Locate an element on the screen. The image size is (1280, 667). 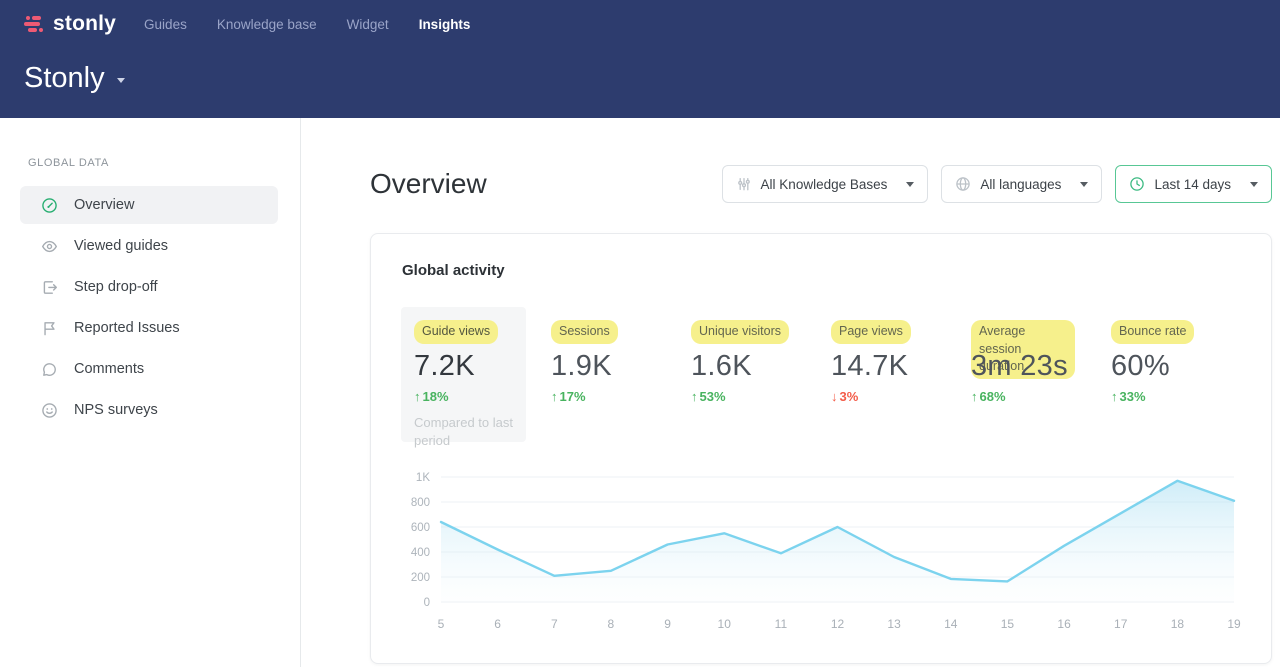
sidebar-item-label: NPS surveys is located at coordinates (116, 410).